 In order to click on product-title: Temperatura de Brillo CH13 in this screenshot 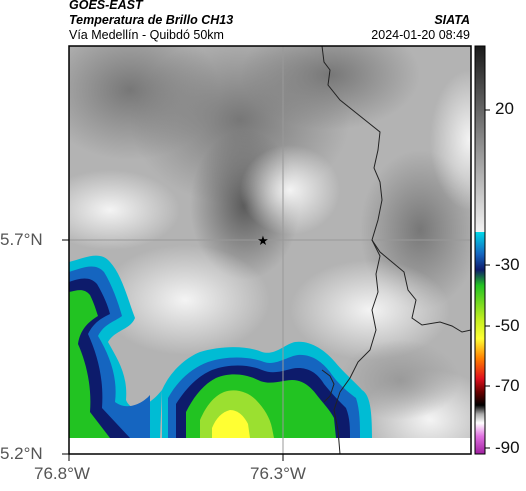, I will do `click(151, 20)`.